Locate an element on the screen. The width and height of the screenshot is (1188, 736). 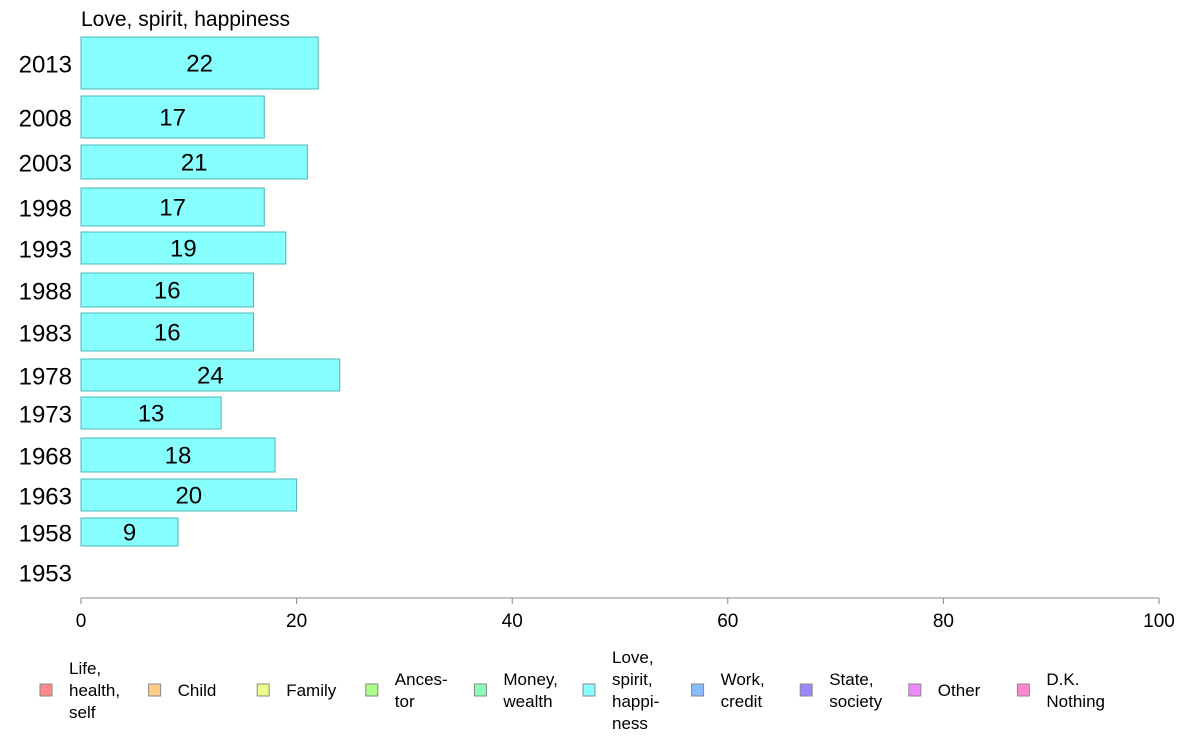
year-label: 1953 is located at coordinates (45, 574).